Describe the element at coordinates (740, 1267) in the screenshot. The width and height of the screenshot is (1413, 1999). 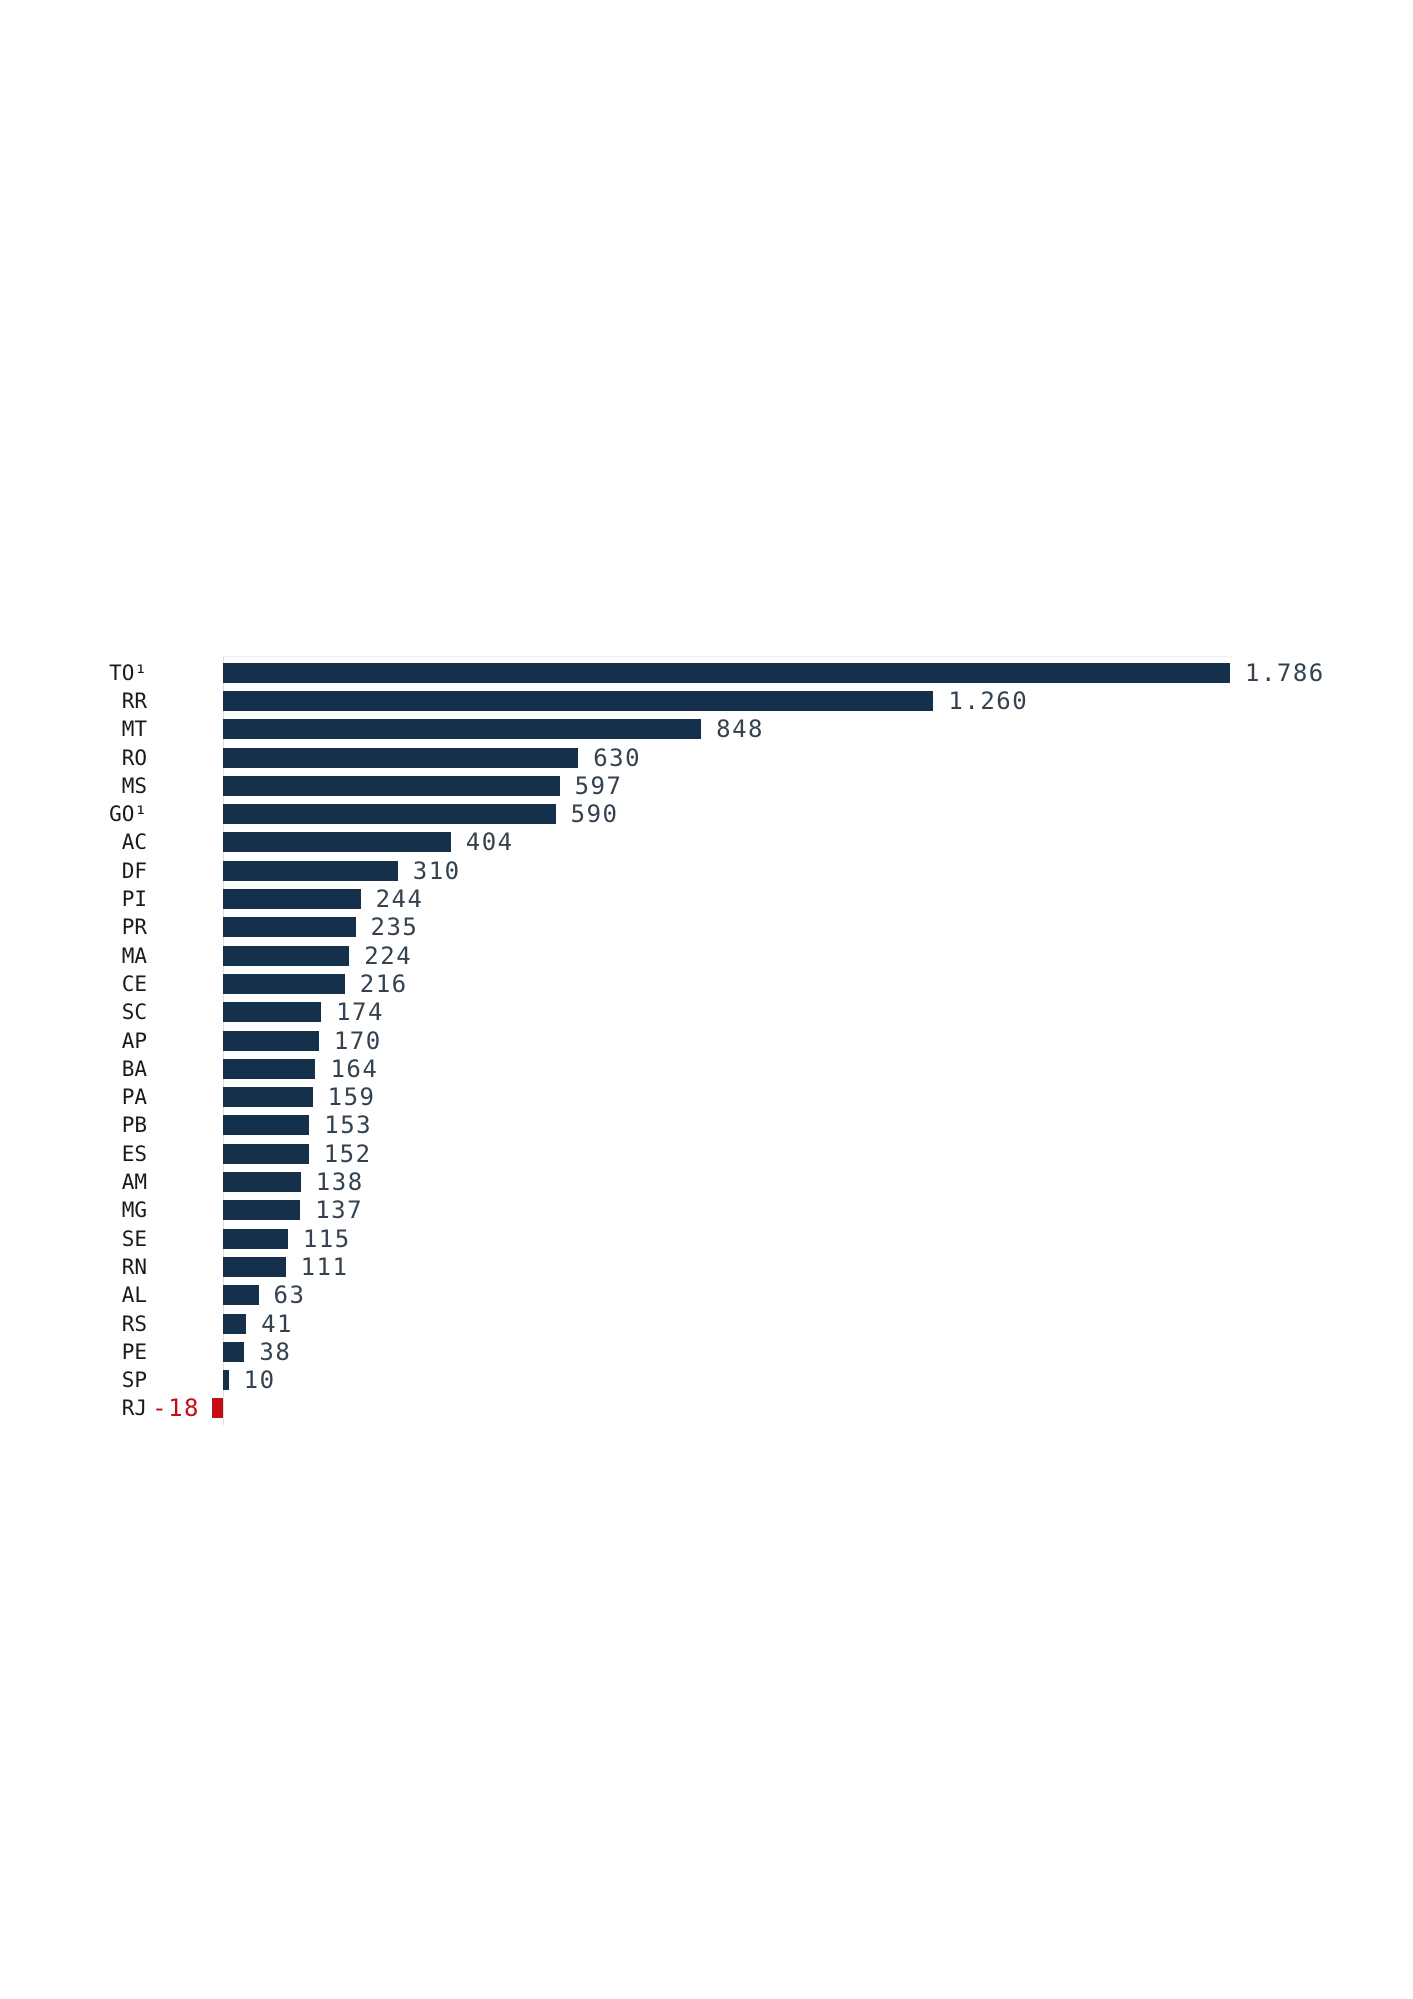
I see `bar-row: RN 111` at that location.